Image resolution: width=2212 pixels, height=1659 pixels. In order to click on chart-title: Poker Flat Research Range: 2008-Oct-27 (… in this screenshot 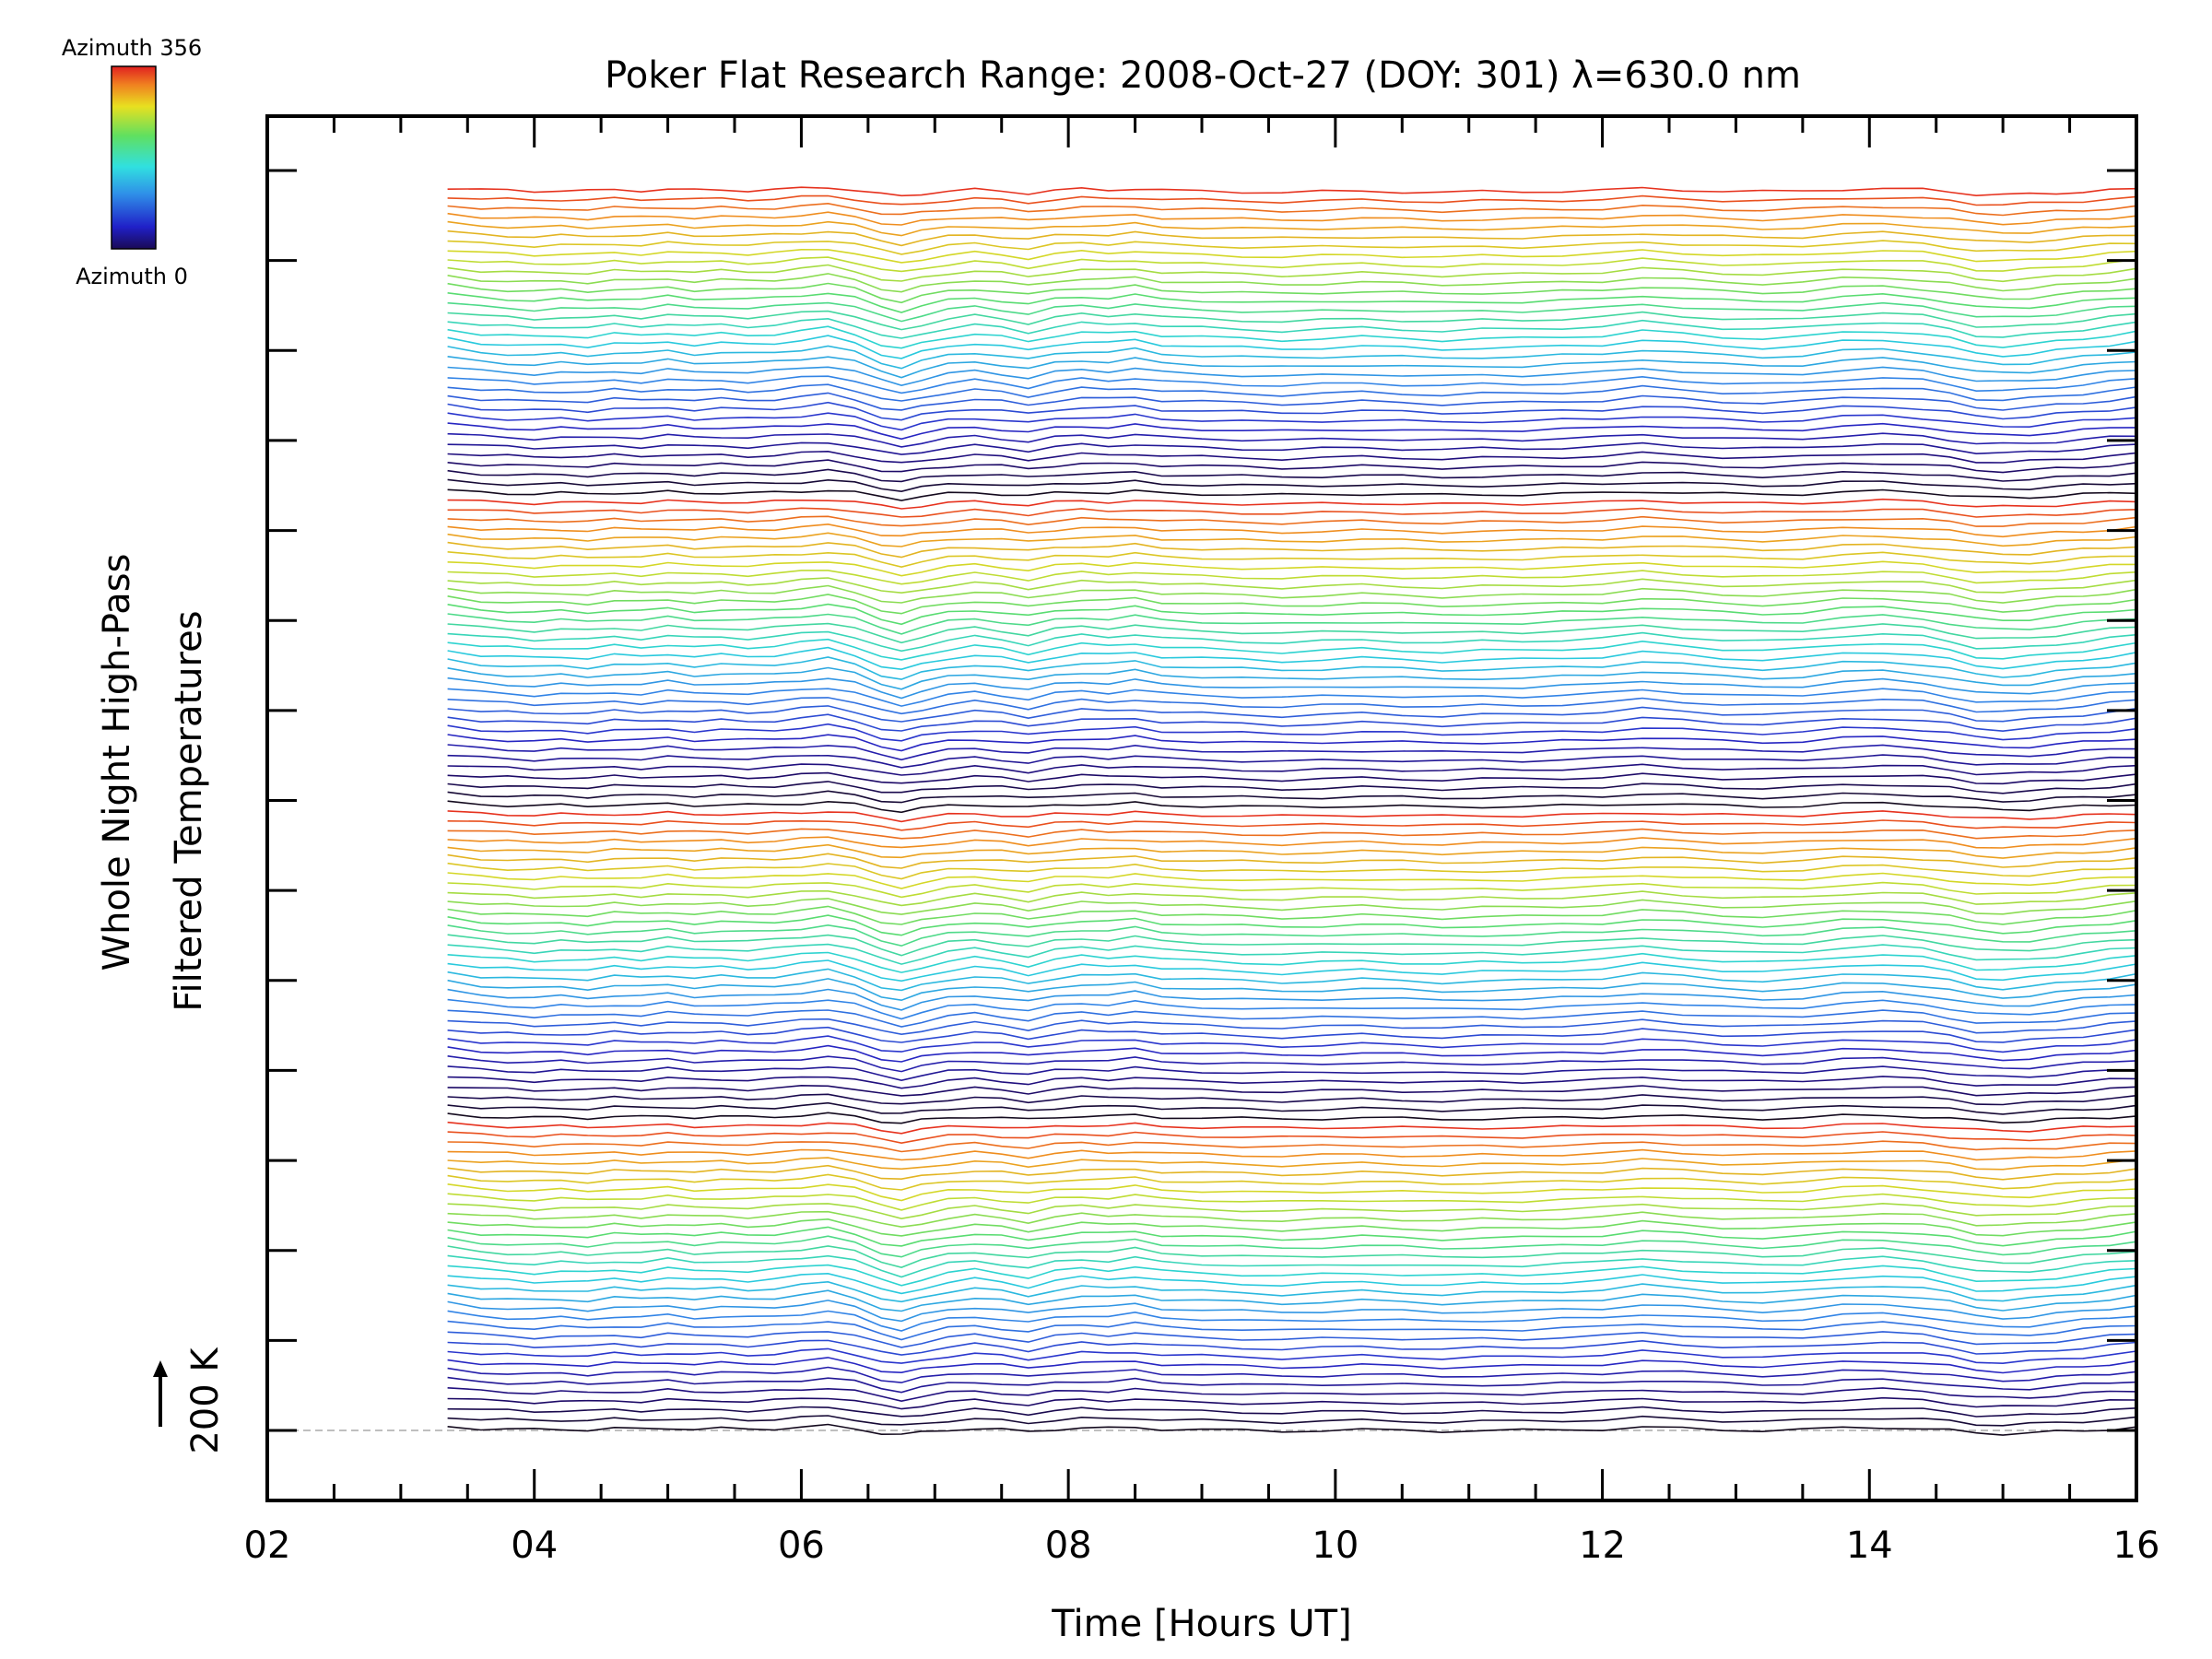, I will do `click(1203, 75)`.